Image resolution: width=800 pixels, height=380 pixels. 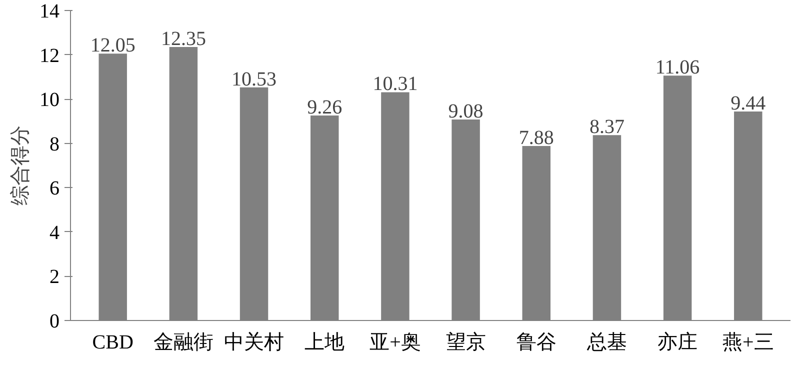 I want to click on y-tick-label: 12, so click(x=50, y=55).